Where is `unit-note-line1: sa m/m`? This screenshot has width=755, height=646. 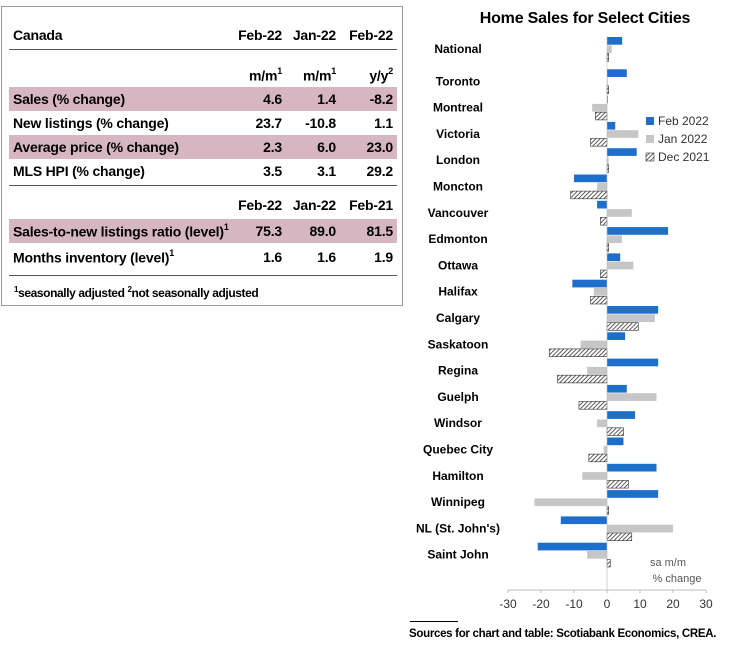 unit-note-line1: sa m/m is located at coordinates (668, 563).